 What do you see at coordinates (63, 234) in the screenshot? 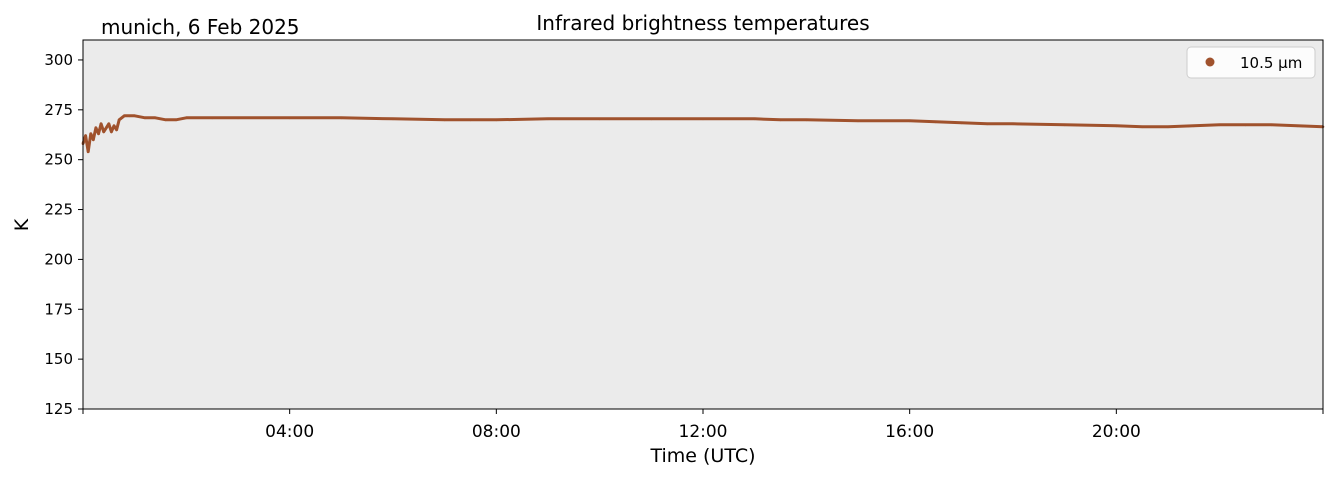
I see `y-axis: 125 150 175 200 225 250 275 300` at bounding box center [63, 234].